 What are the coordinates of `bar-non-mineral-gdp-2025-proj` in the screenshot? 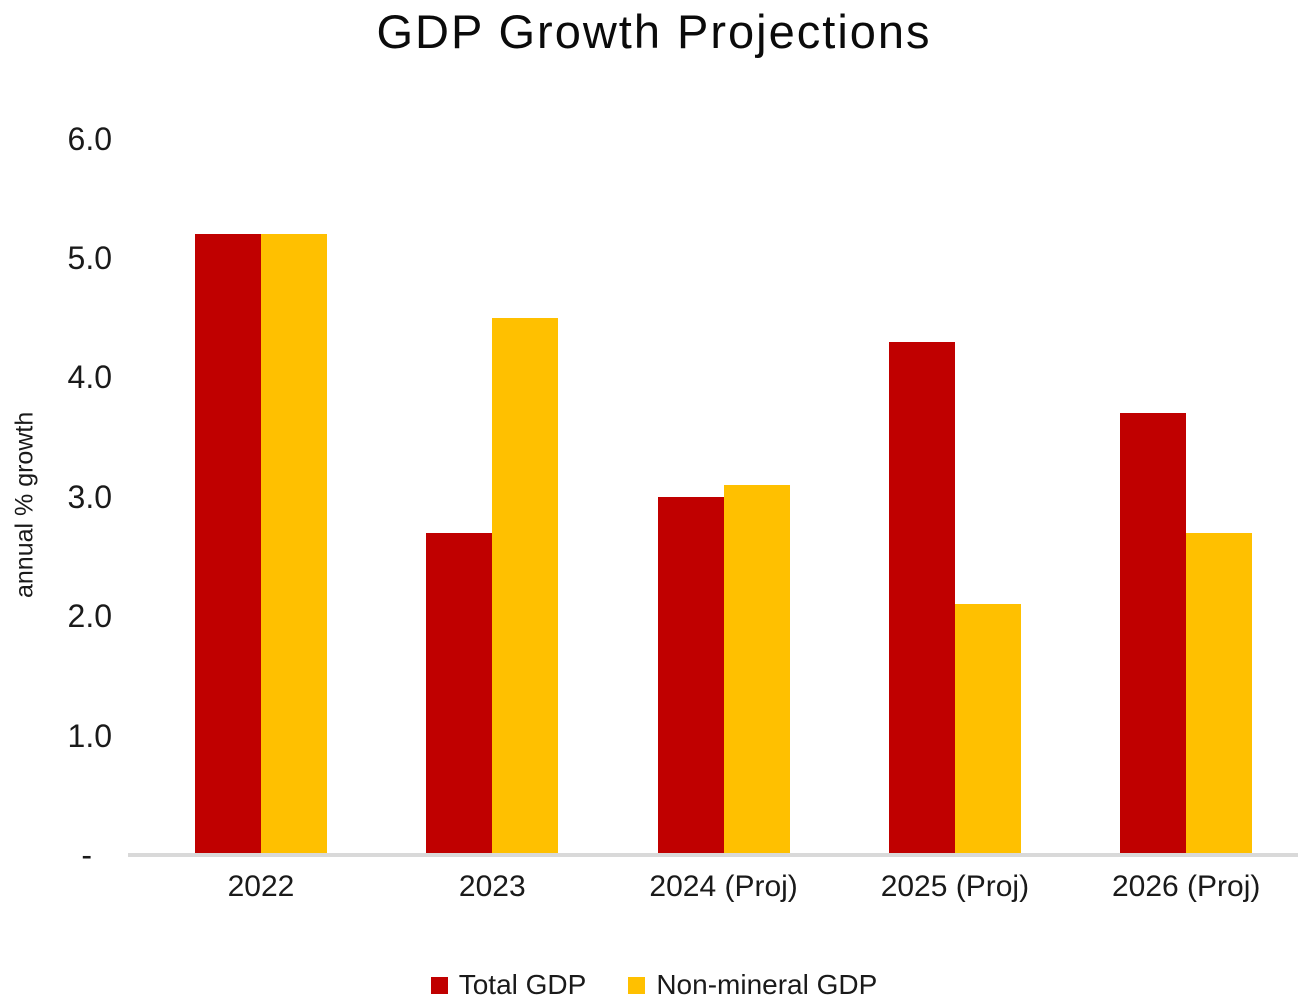 It's located at (987, 729).